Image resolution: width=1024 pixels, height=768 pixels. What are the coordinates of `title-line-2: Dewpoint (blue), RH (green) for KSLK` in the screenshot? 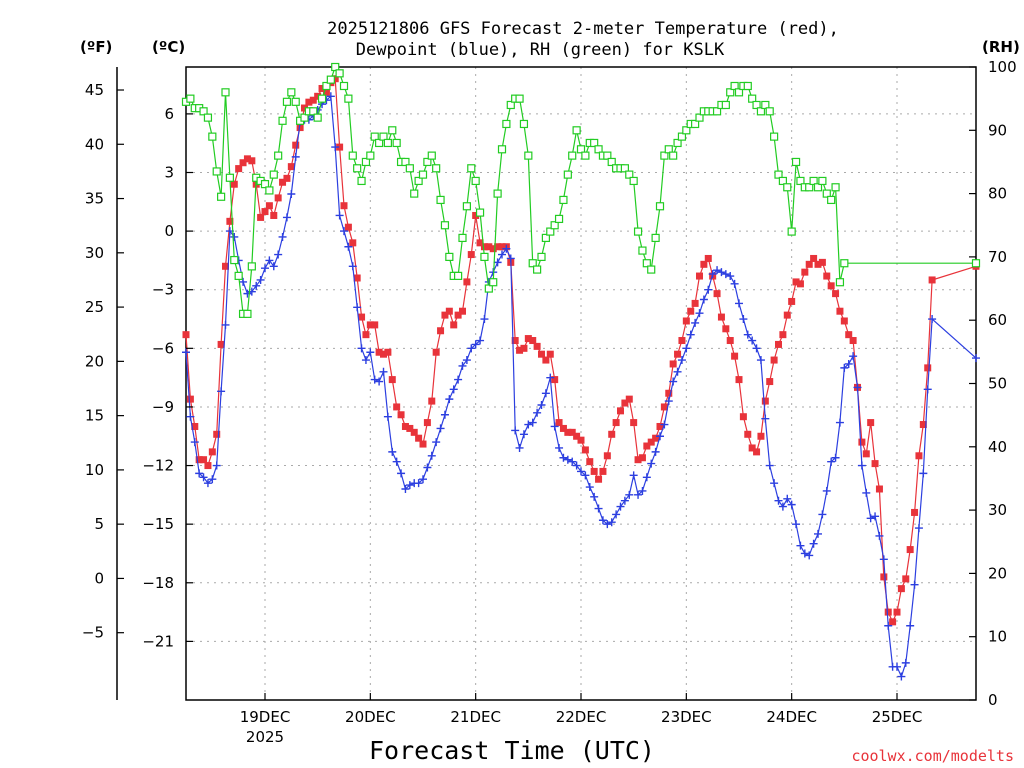 It's located at (540, 50).